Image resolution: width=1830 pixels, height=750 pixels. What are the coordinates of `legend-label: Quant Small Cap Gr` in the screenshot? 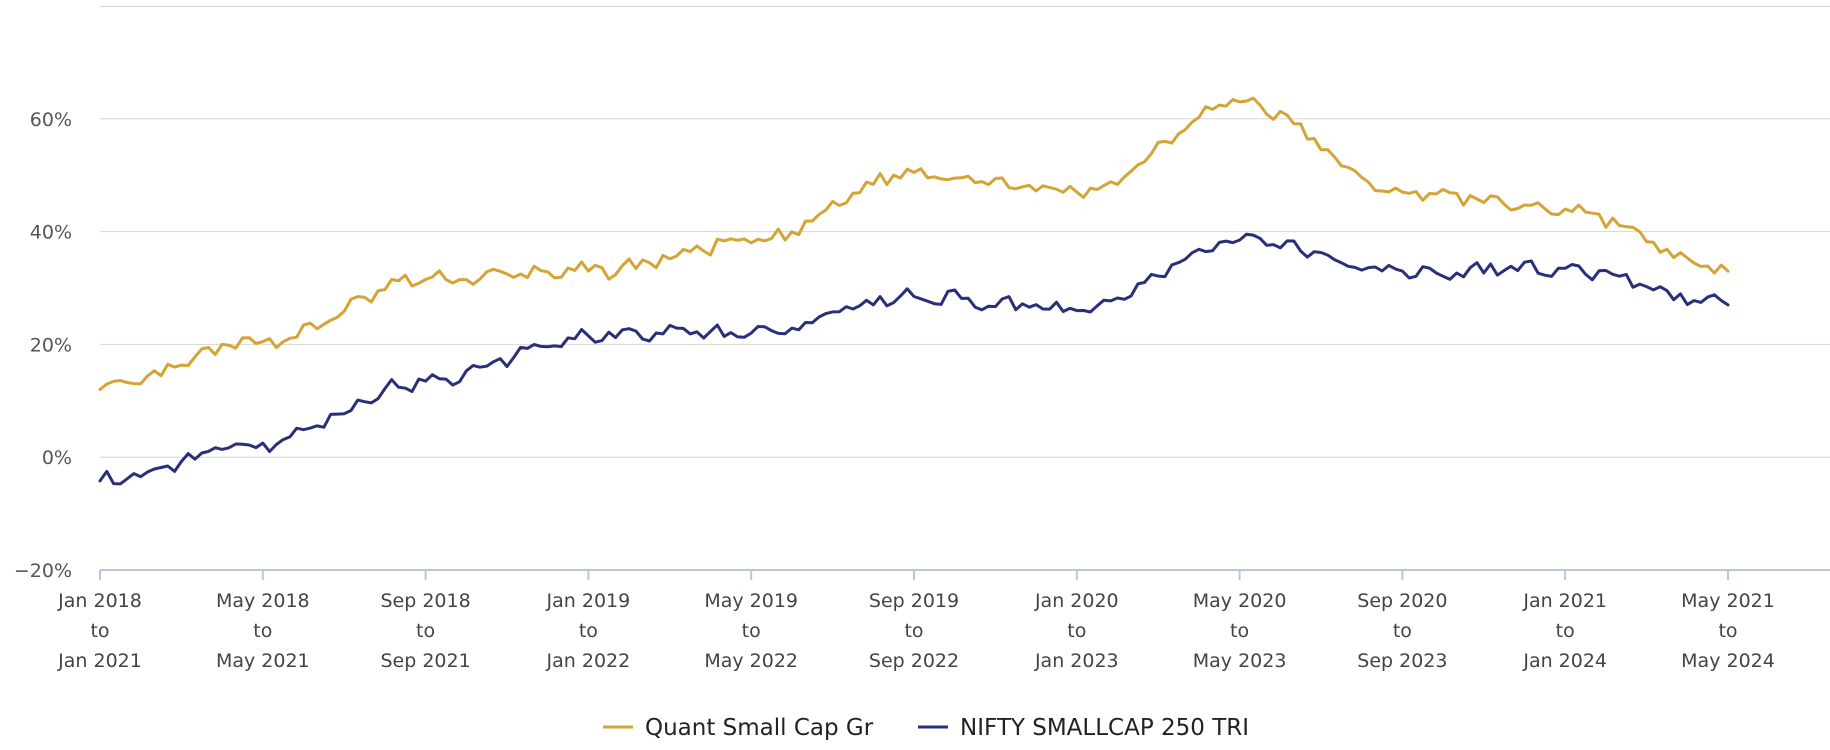 It's located at (759, 728).